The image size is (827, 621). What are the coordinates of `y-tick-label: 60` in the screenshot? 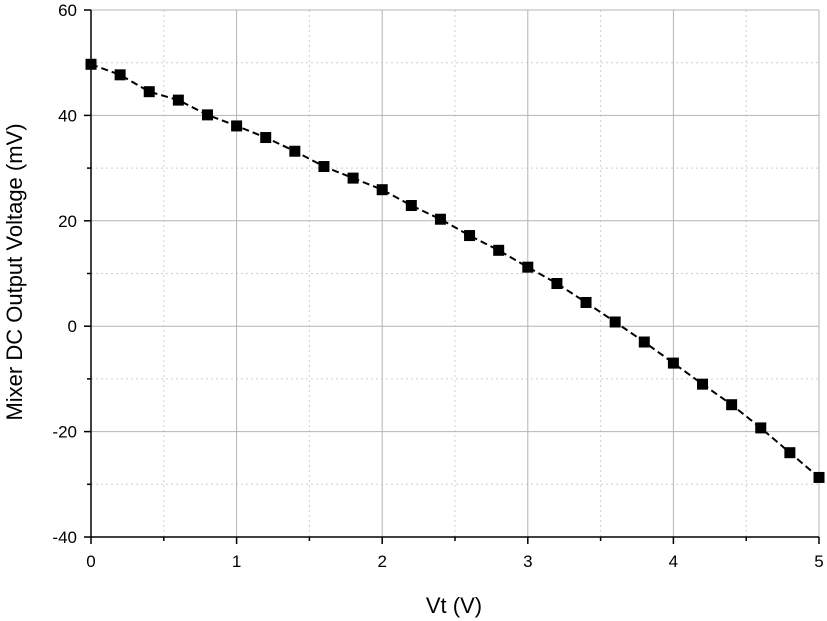 It's located at (67, 10).